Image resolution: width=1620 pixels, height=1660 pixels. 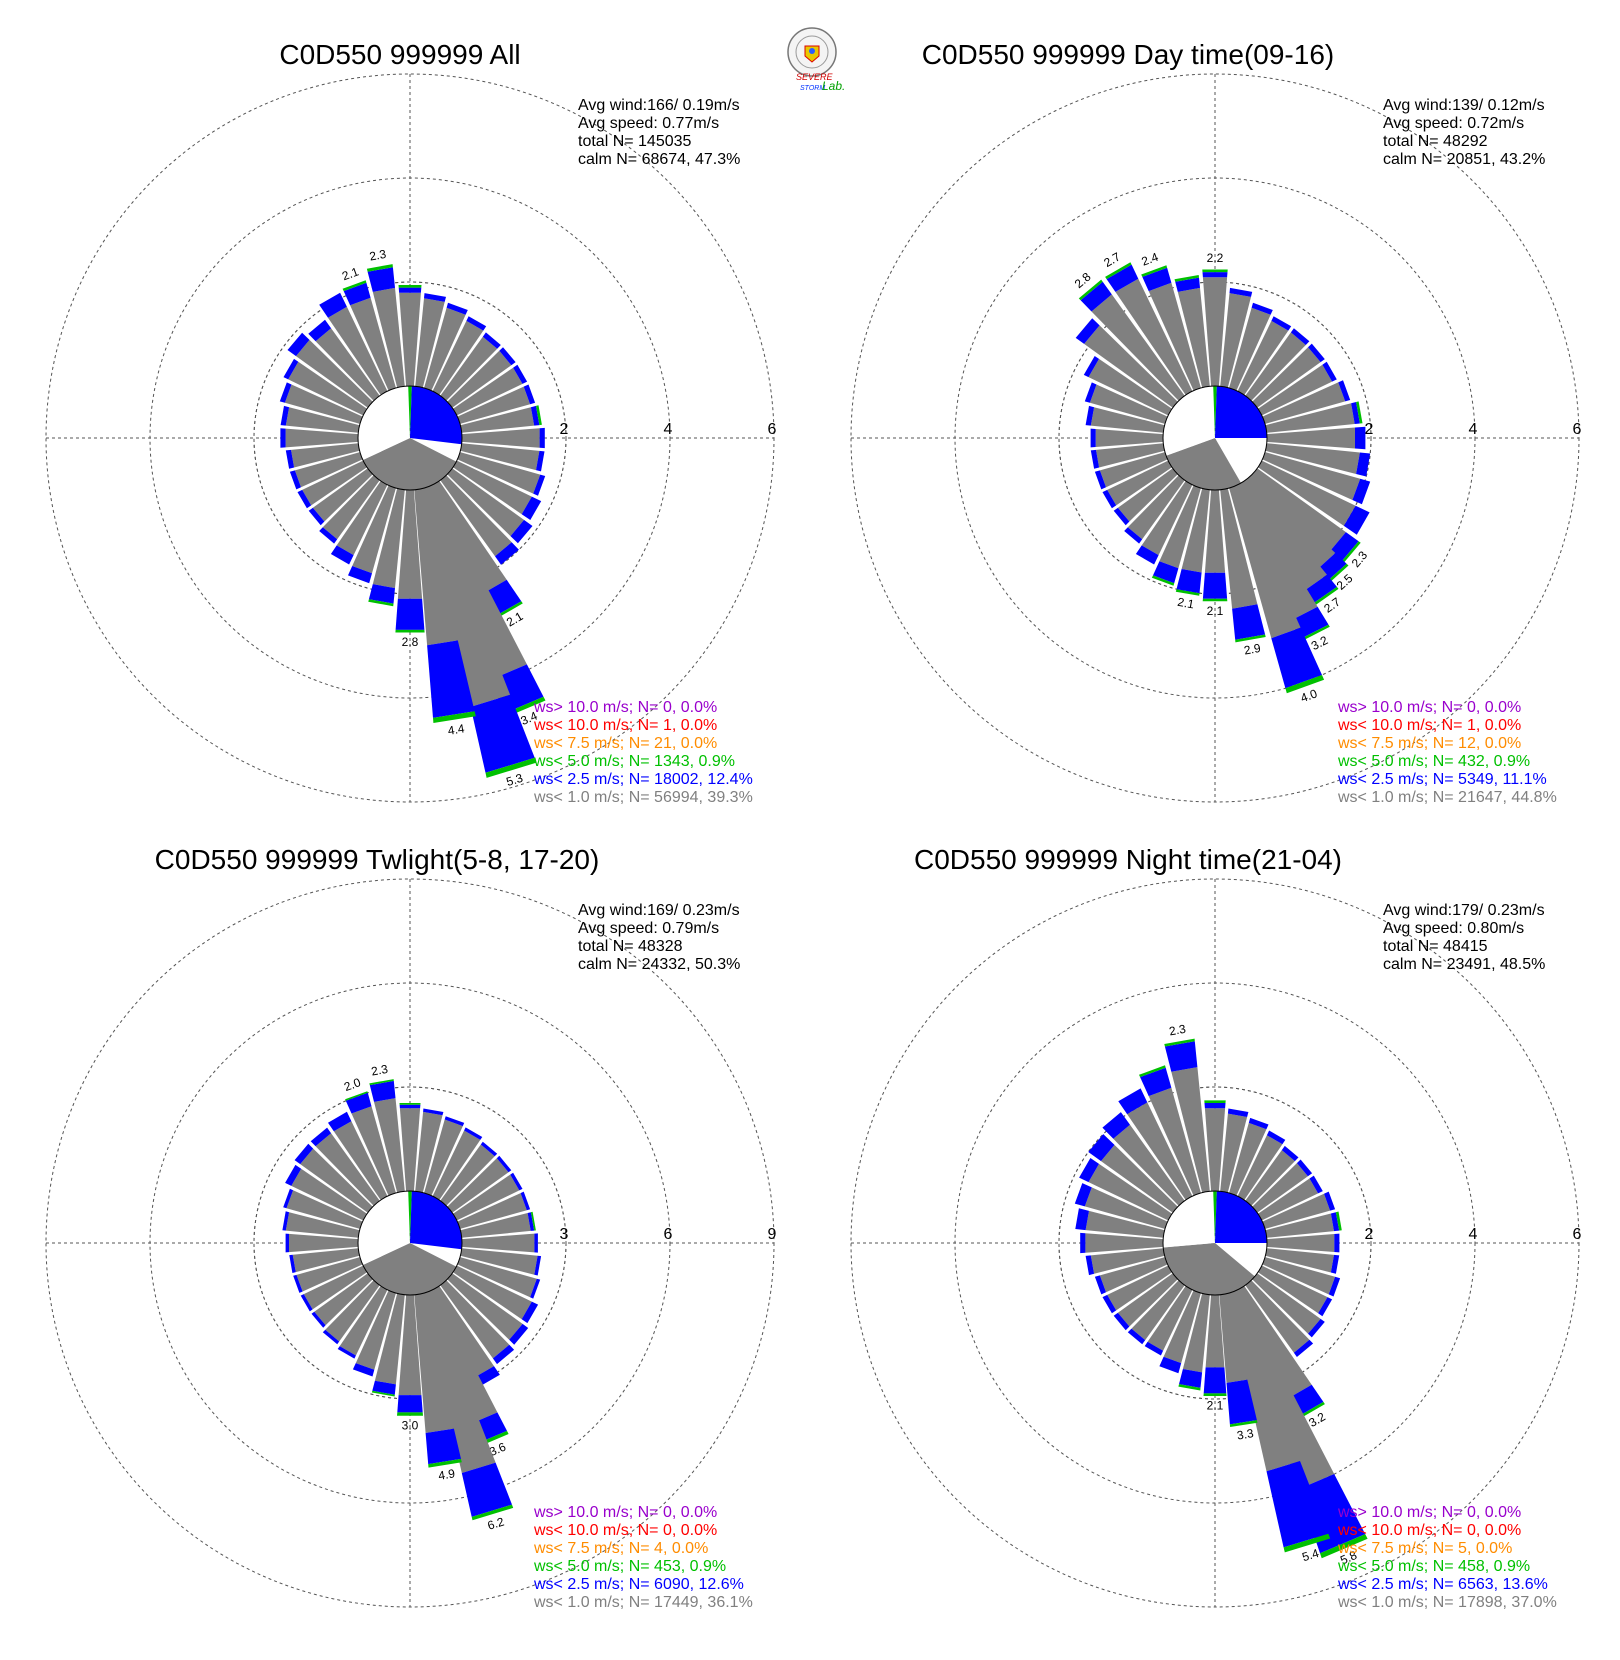 What do you see at coordinates (564, 429) in the screenshot?
I see `ring-label: 2` at bounding box center [564, 429].